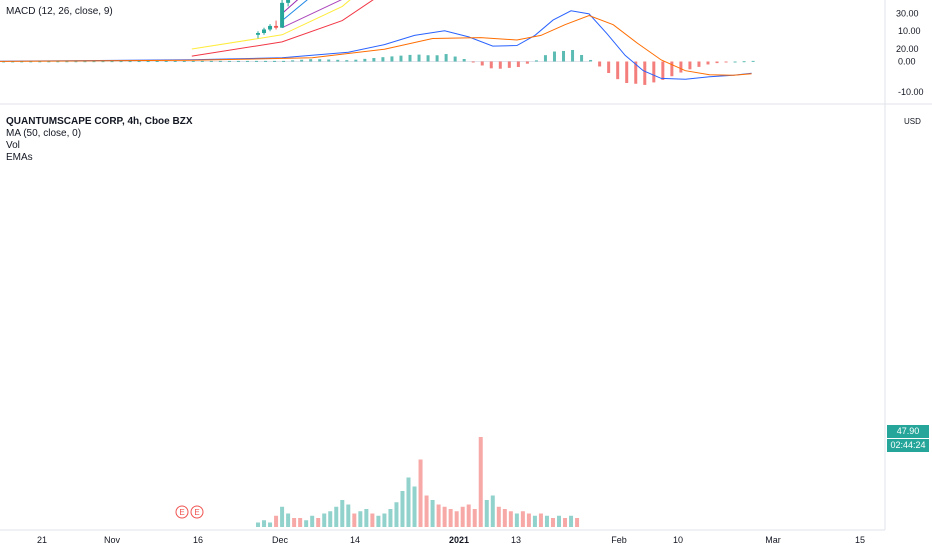  Describe the element at coordinates (678, 540) in the screenshot. I see `x-tick-label: 10` at that location.